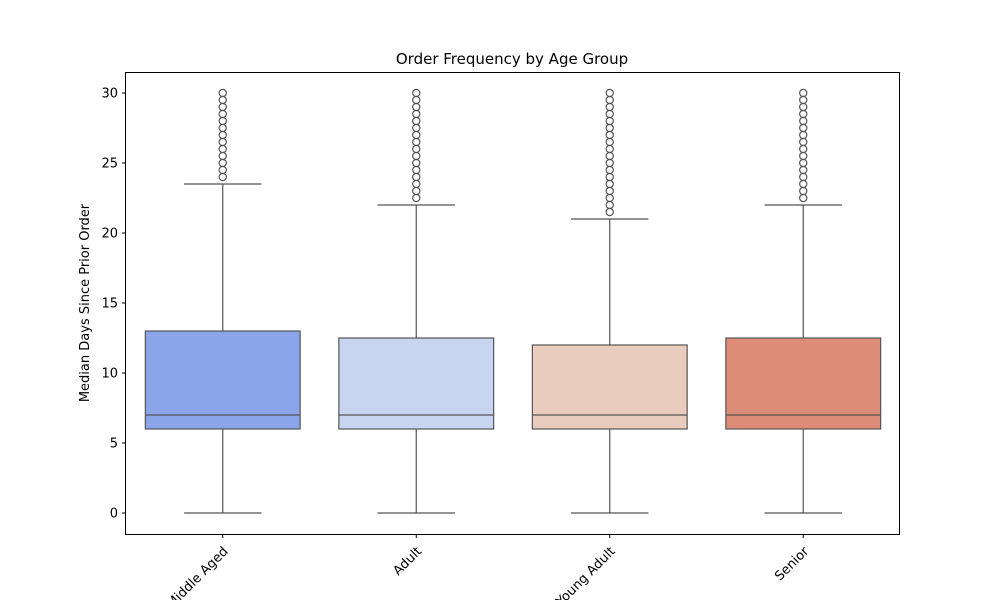  I want to click on y-tick-label: 10, so click(109, 374).